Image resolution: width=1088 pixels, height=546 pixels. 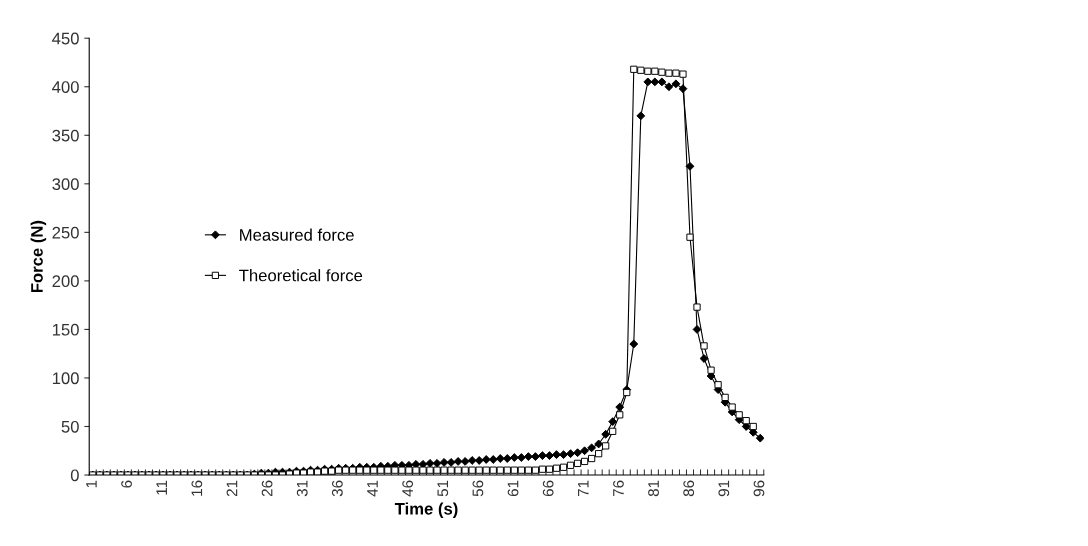 What do you see at coordinates (65, 281) in the screenshot?
I see `y-tick-label: 200` at bounding box center [65, 281].